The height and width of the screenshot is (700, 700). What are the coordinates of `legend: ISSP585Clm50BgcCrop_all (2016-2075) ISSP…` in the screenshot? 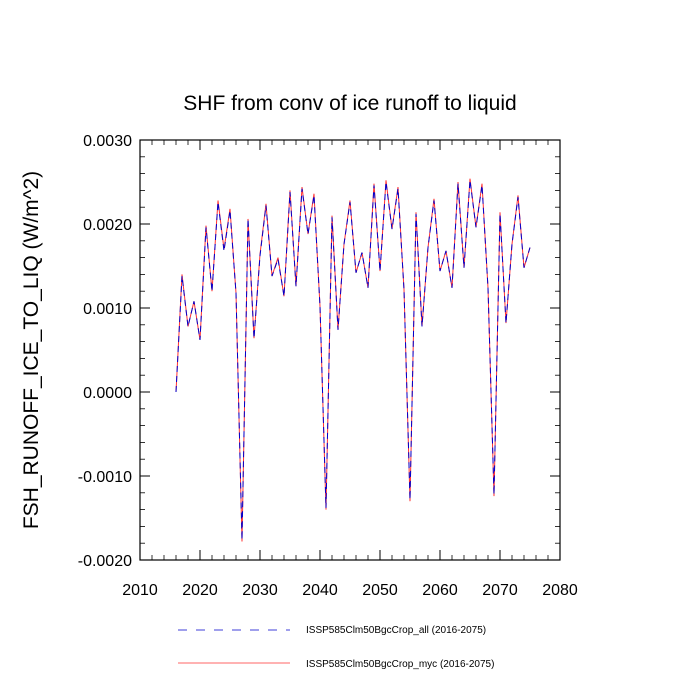 It's located at (336, 647).